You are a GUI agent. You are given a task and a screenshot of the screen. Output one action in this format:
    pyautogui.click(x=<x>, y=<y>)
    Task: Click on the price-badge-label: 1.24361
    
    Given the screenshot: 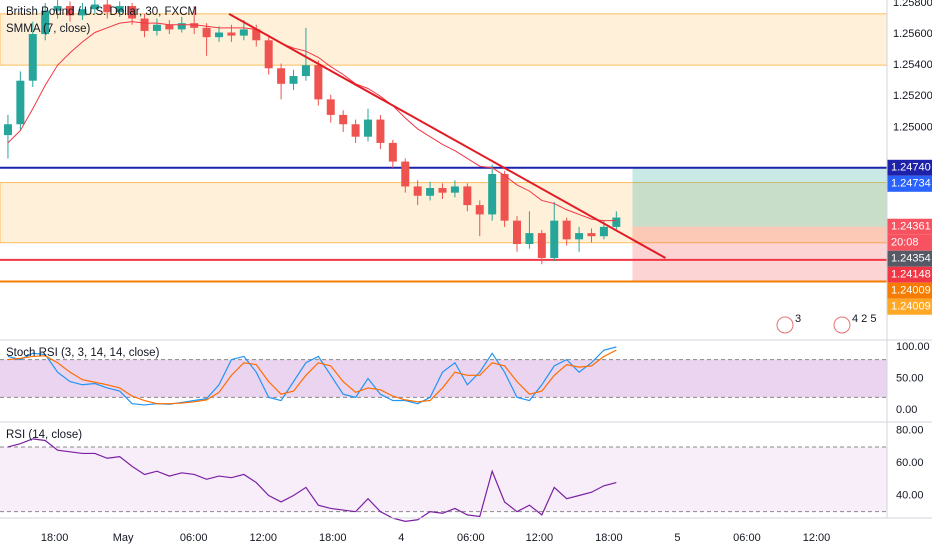 What is the action you would take?
    pyautogui.click(x=911, y=227)
    